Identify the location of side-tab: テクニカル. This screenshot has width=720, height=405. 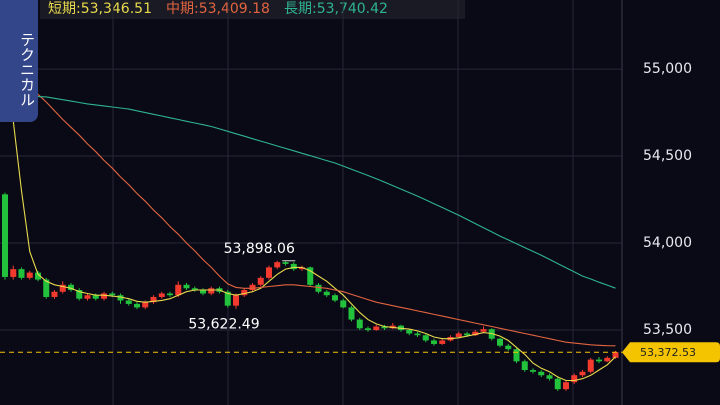
(19, 61).